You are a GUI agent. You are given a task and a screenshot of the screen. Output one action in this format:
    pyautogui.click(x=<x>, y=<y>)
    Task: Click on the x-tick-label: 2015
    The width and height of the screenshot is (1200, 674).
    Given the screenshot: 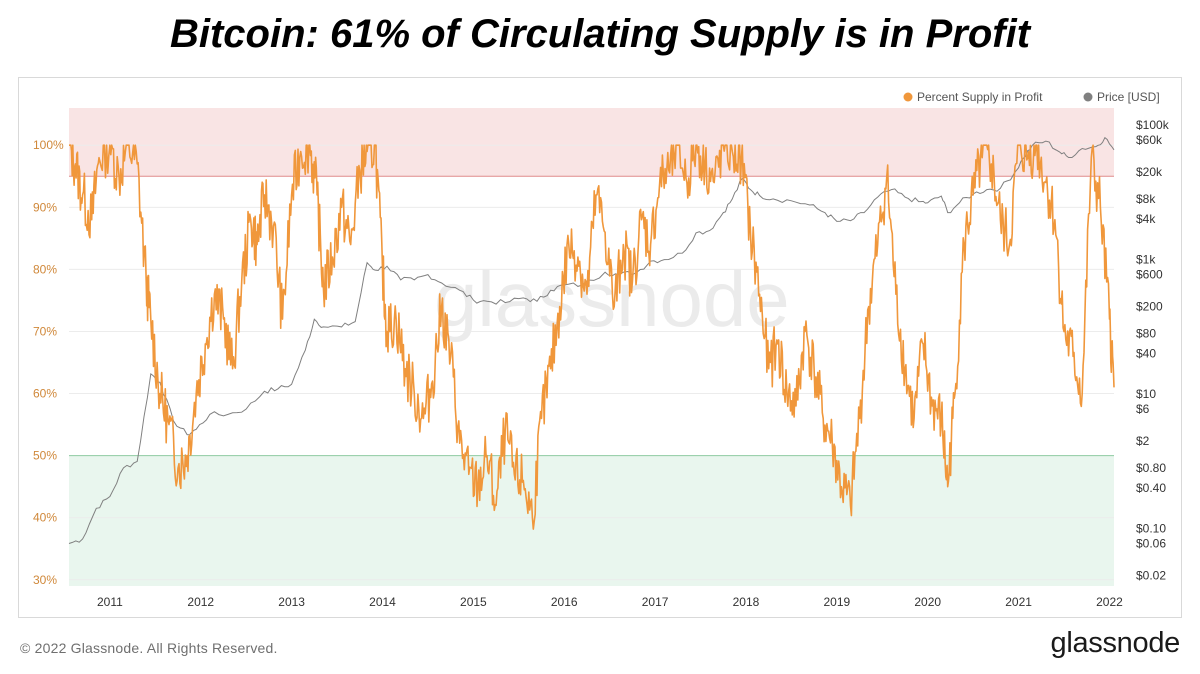 What is the action you would take?
    pyautogui.click(x=473, y=602)
    